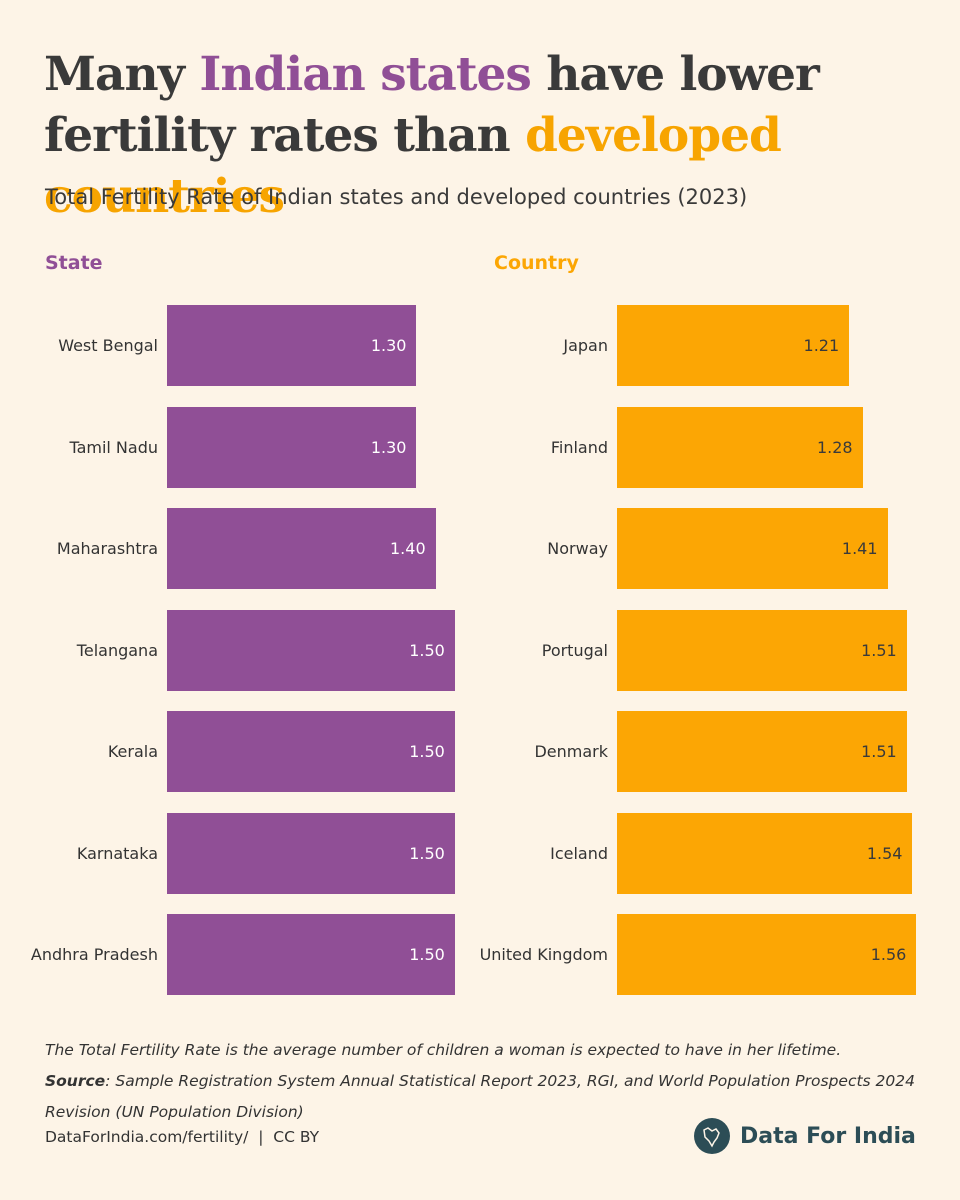 The width and height of the screenshot is (960, 1200). Describe the element at coordinates (571, 751) in the screenshot. I see `category-label: Denmark` at that location.